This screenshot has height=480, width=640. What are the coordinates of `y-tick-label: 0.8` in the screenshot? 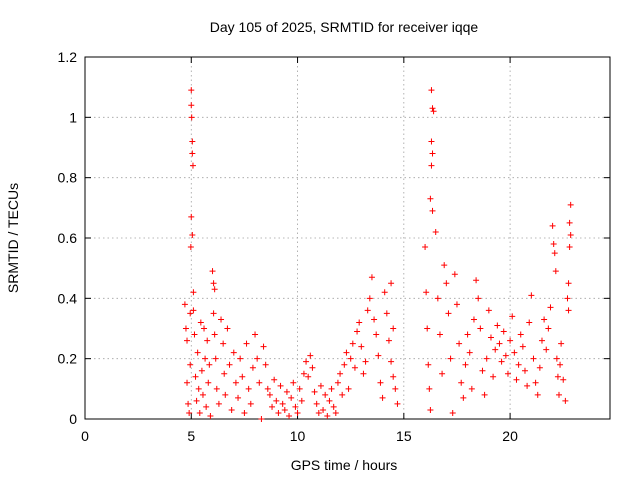 It's located at (68, 178).